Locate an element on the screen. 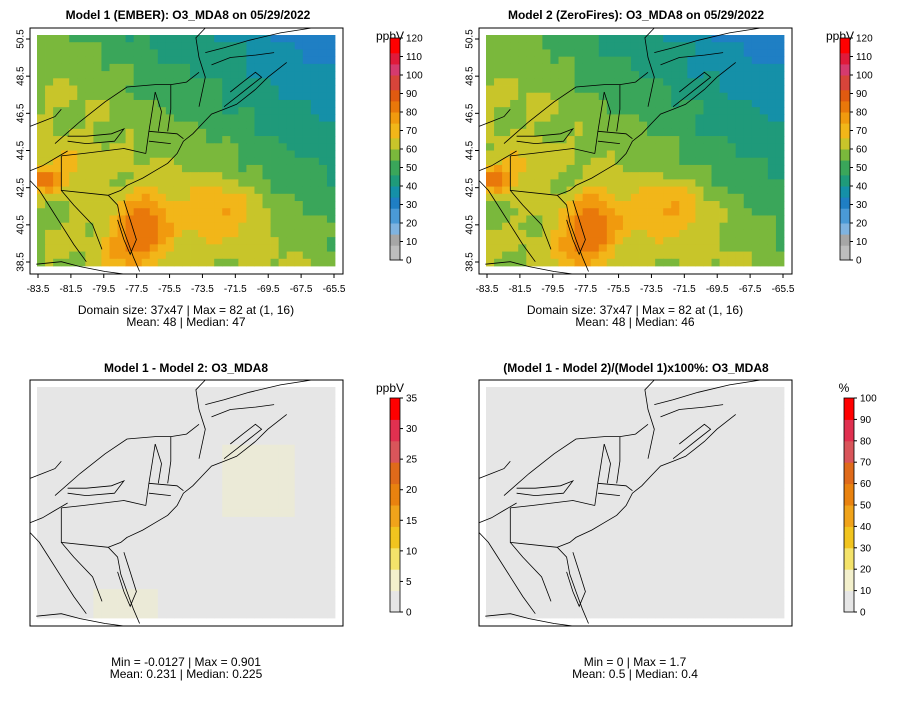  x-tick-label: -81.5 is located at coordinates (519, 289).